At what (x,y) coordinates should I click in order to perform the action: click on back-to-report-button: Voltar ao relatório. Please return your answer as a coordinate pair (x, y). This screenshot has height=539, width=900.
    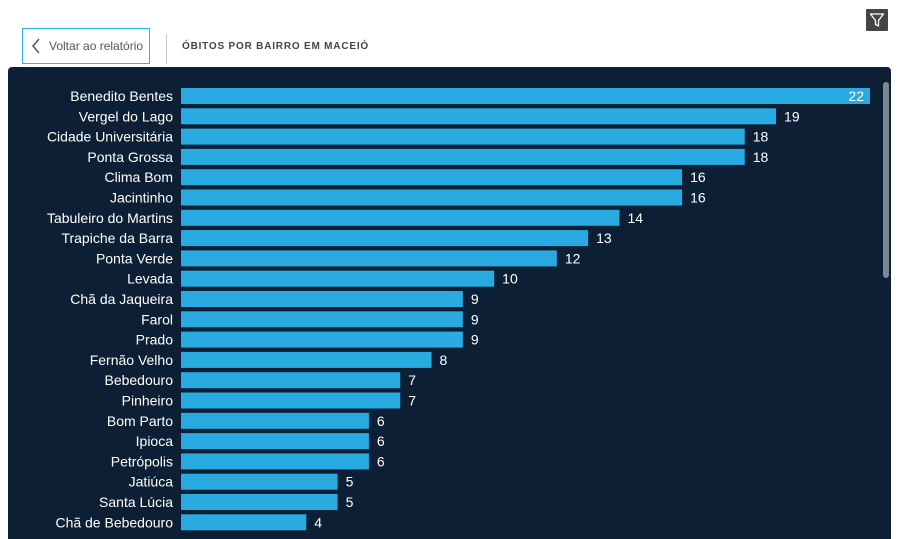
    Looking at the image, I should click on (86, 46).